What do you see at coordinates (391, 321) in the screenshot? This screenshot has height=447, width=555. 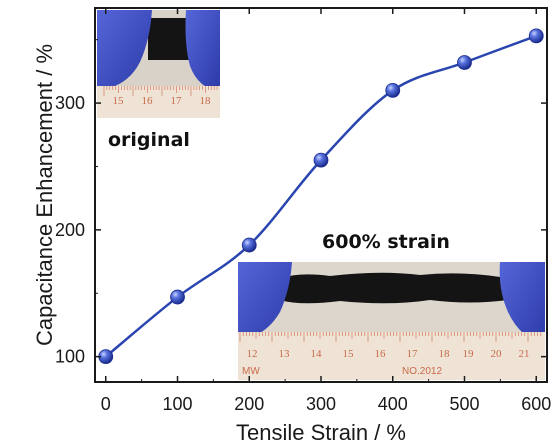 I see `inset-strained: 12 13 14 15 16 17 18 19 20 21 MW NO.2012` at bounding box center [391, 321].